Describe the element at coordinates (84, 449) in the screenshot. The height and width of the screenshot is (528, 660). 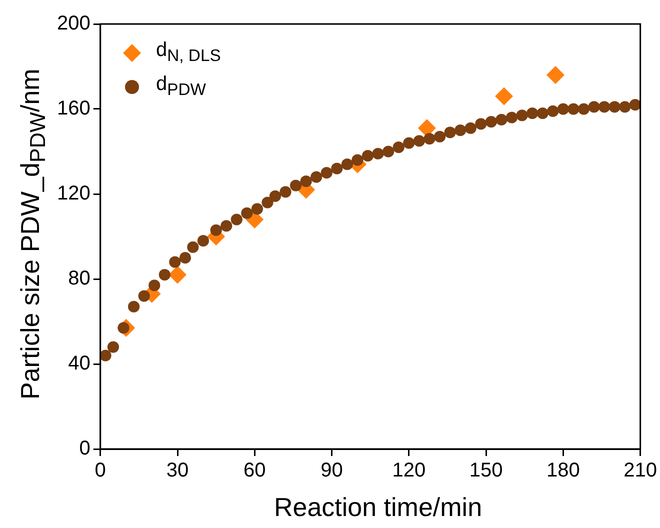
I see `y-tick-label: 0` at that location.